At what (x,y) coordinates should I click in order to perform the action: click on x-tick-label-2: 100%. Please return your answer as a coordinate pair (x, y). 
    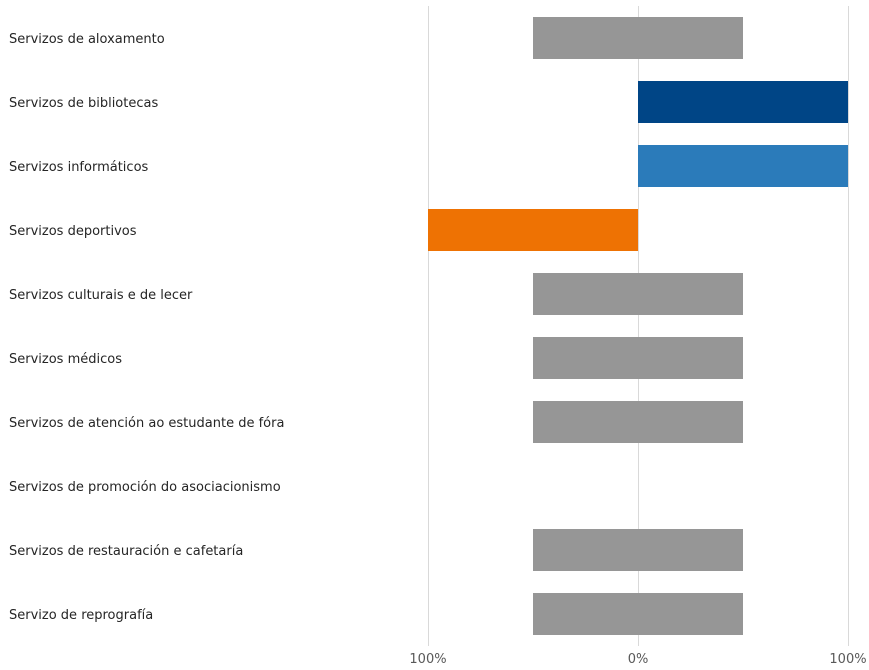
    Looking at the image, I should click on (847, 659).